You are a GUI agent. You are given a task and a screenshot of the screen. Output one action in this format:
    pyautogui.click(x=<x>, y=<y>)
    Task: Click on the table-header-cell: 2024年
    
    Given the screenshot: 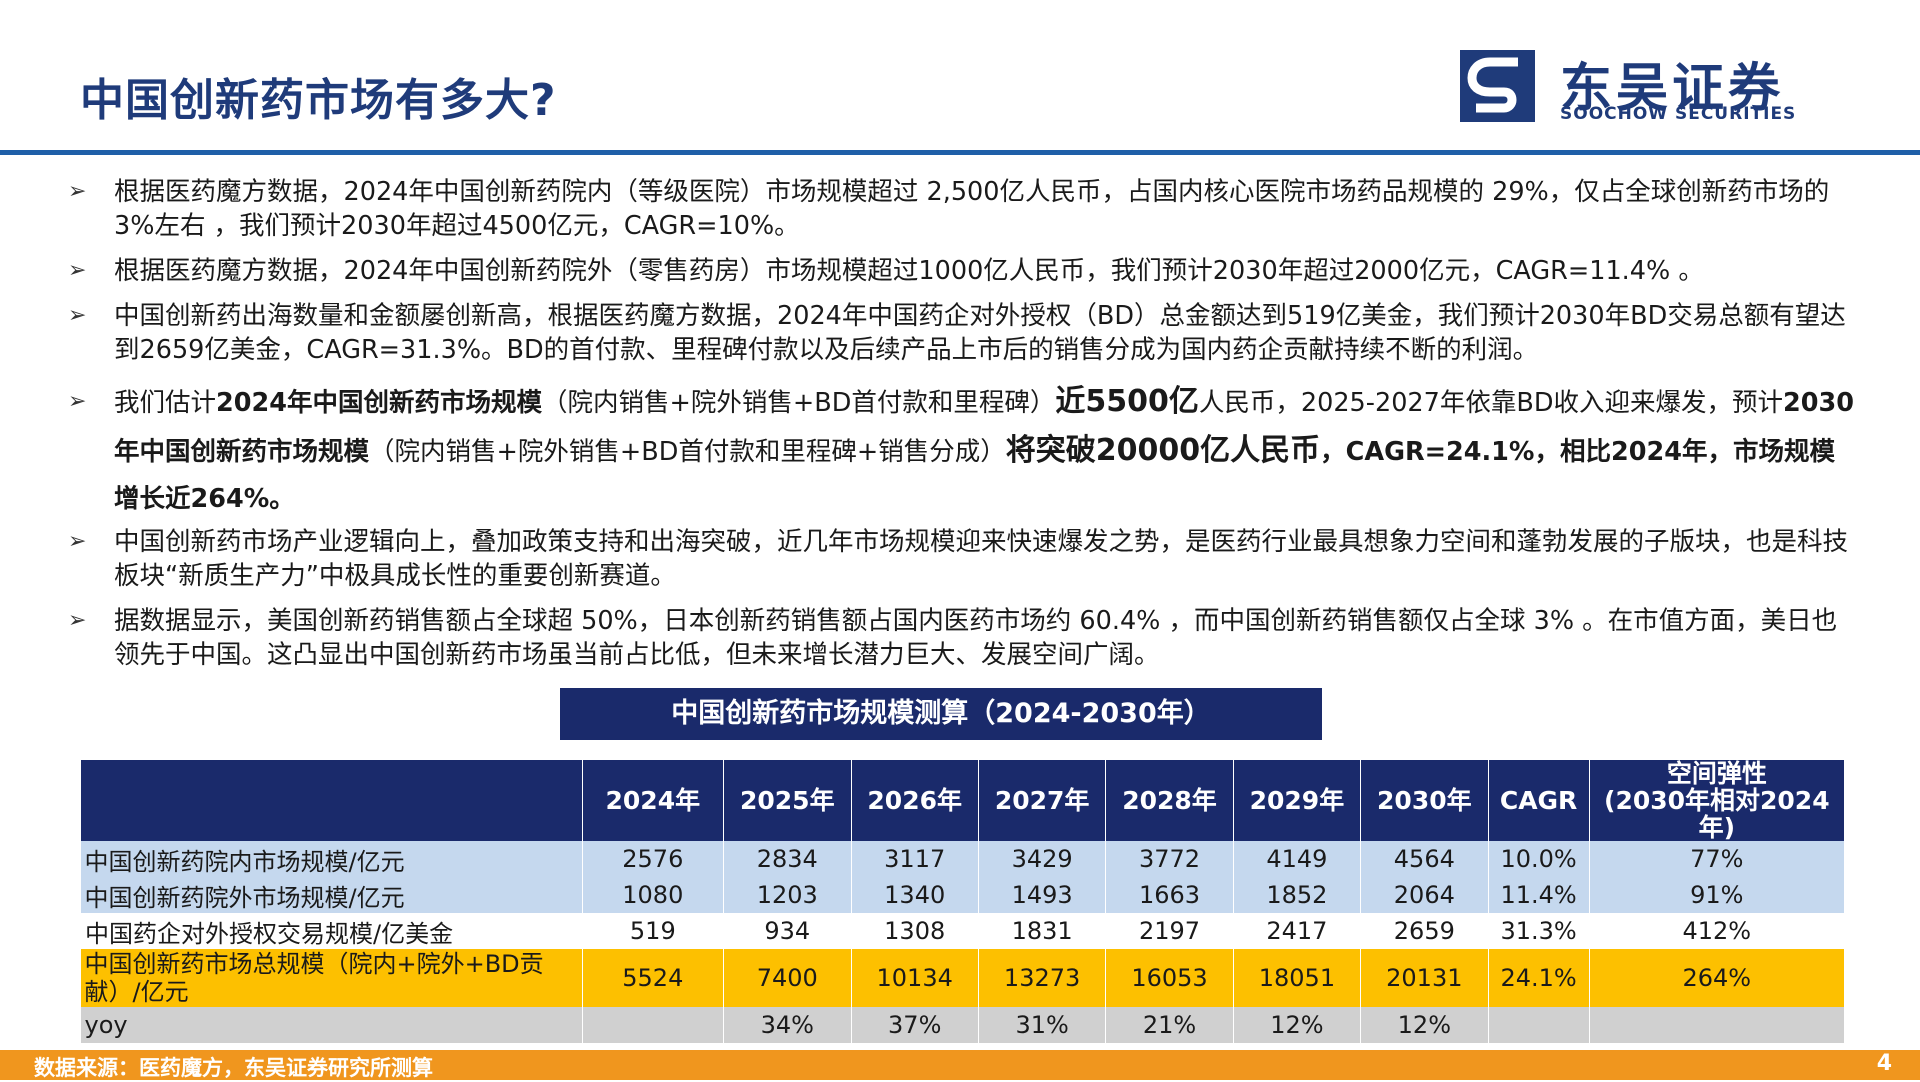 What is the action you would take?
    pyautogui.click(x=652, y=800)
    